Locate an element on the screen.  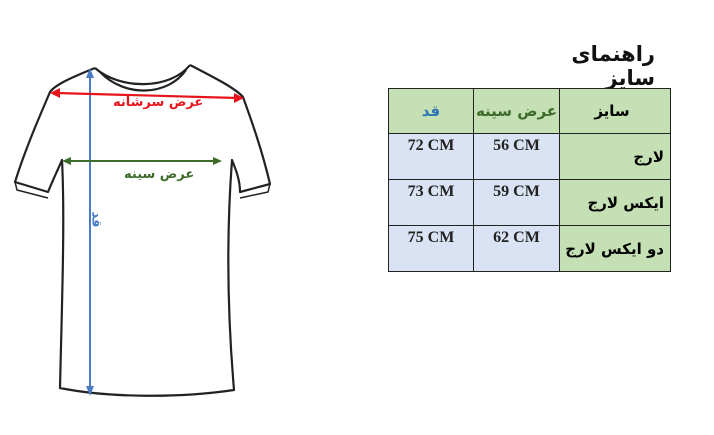
size-cell: ایکس لارج is located at coordinates (615, 202).